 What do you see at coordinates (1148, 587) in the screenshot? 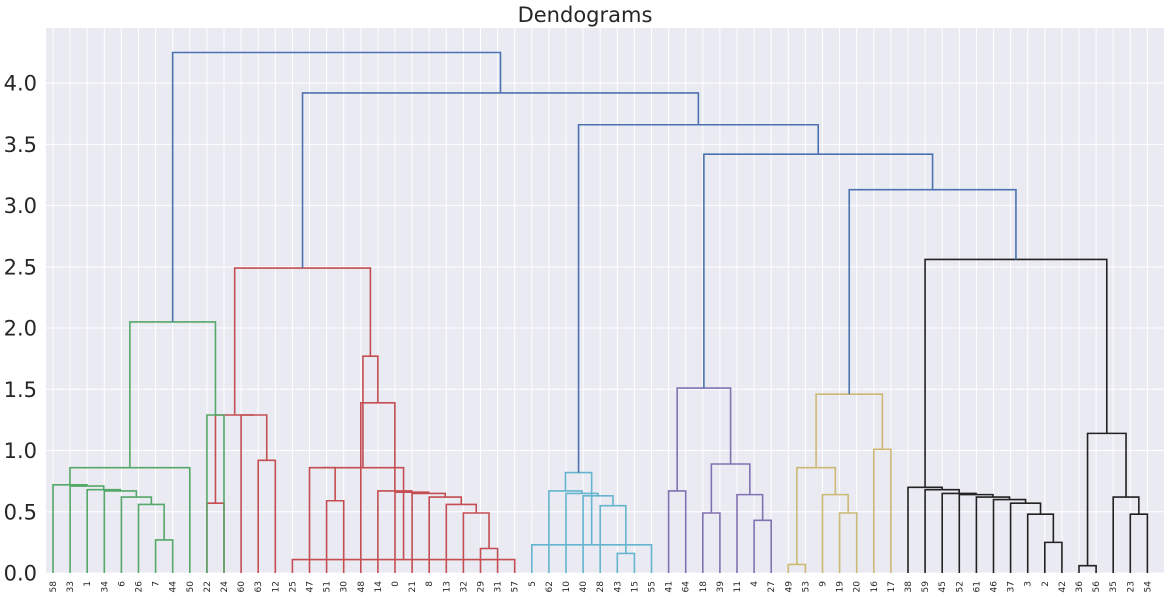
I see `leaf-label: 54` at bounding box center [1148, 587].